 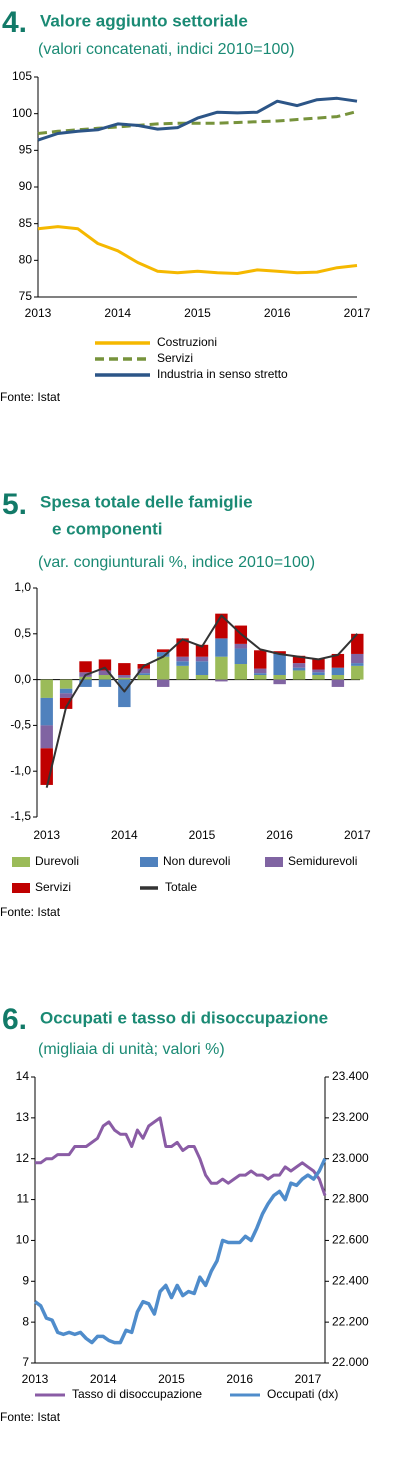 What do you see at coordinates (196, 861) in the screenshot?
I see `legend-label: Non durevoli` at bounding box center [196, 861].